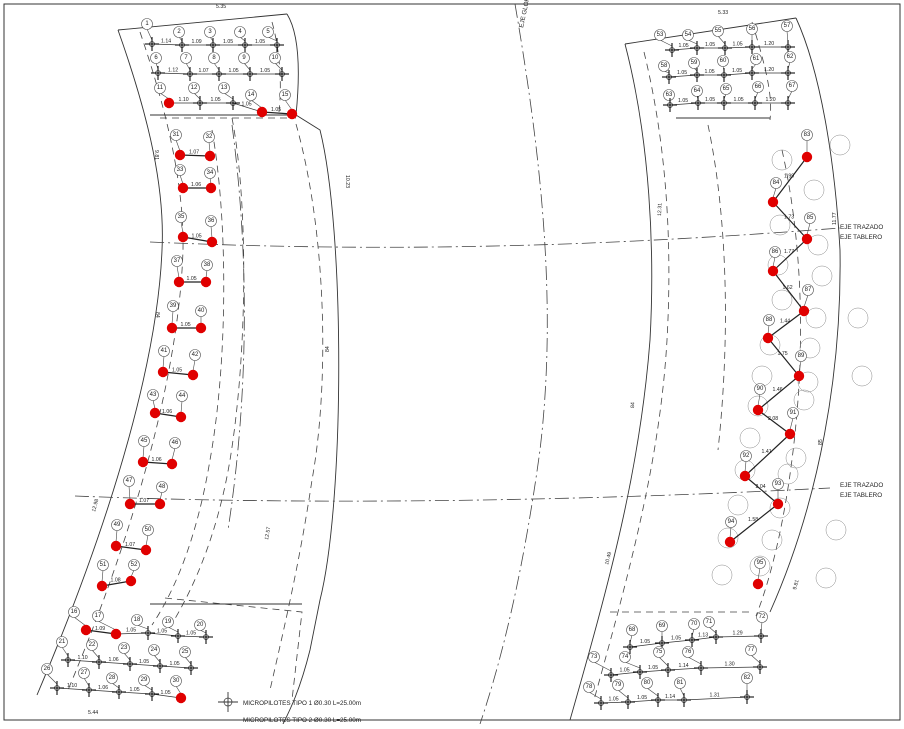 The width and height of the screenshot is (904, 729). Describe the element at coordinates (756, 59) in the screenshot. I see `pile-number-label: 61` at that location.